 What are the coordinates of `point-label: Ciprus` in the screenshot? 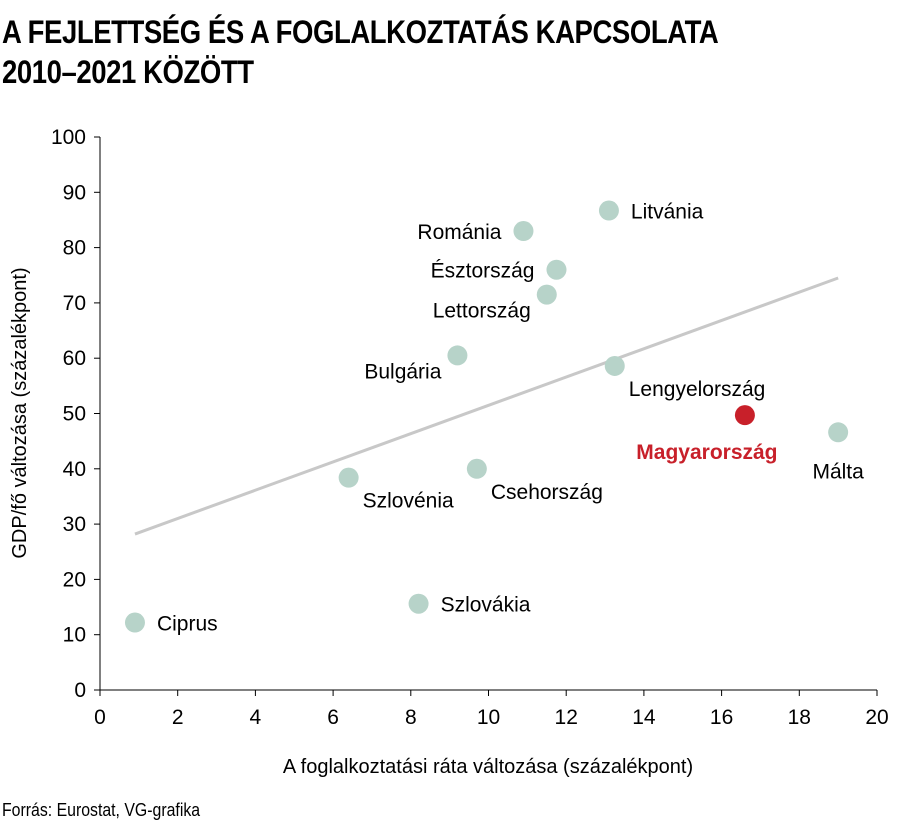 It's located at (187, 624).